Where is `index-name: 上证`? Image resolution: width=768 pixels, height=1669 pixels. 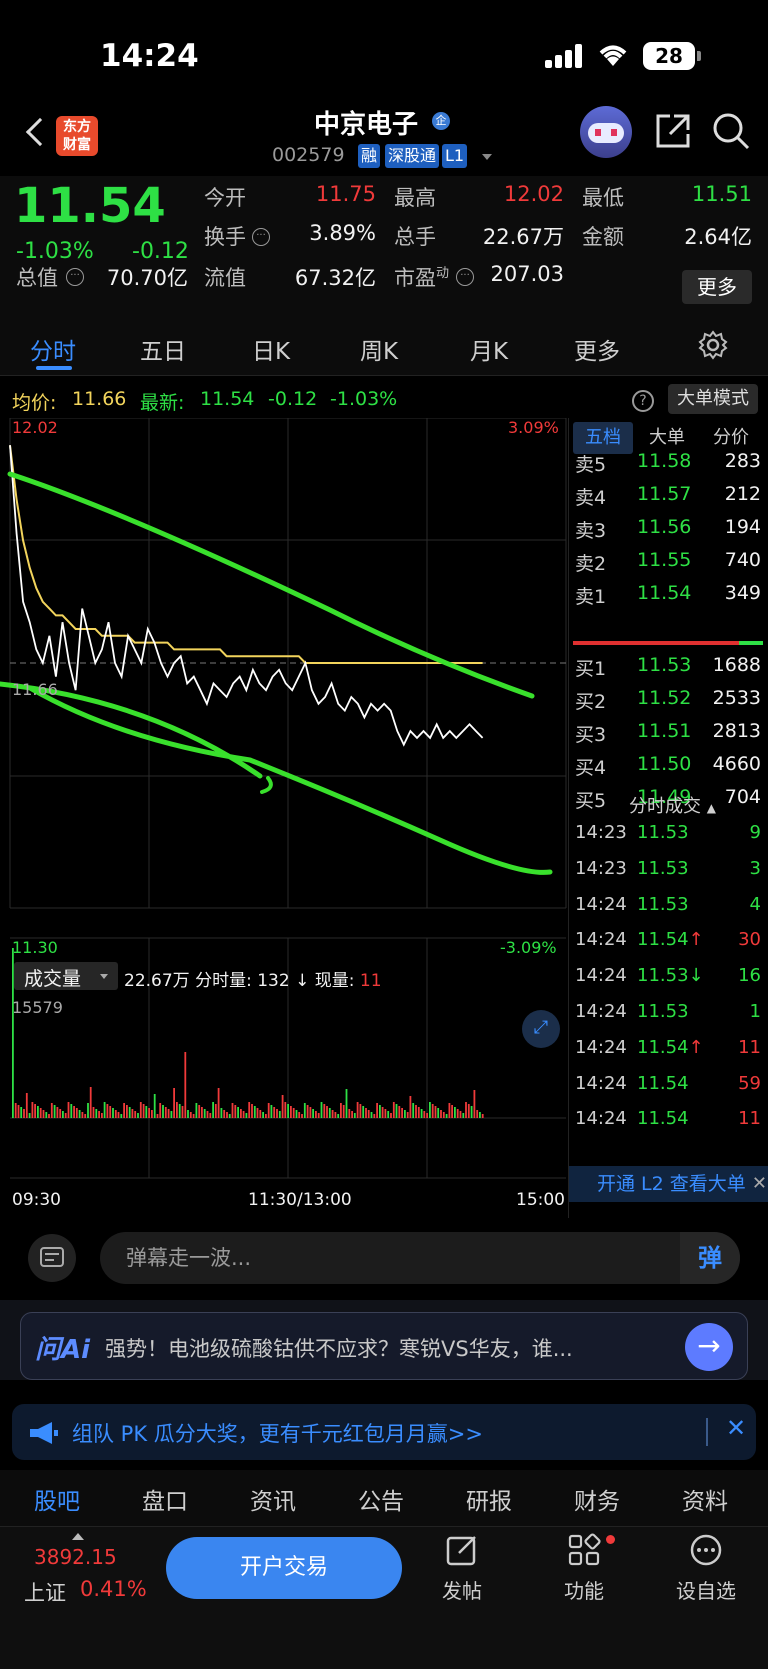 index-name: 上证 is located at coordinates (45, 1593).